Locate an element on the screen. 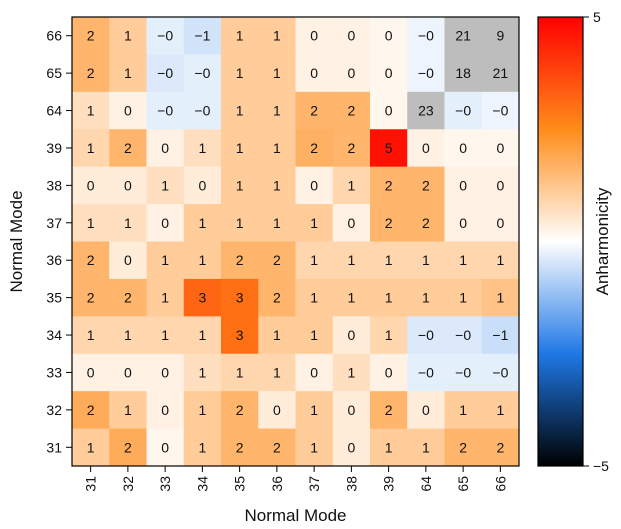 The width and height of the screenshot is (621, 529). cell-value-label: 5 is located at coordinates (389, 148).